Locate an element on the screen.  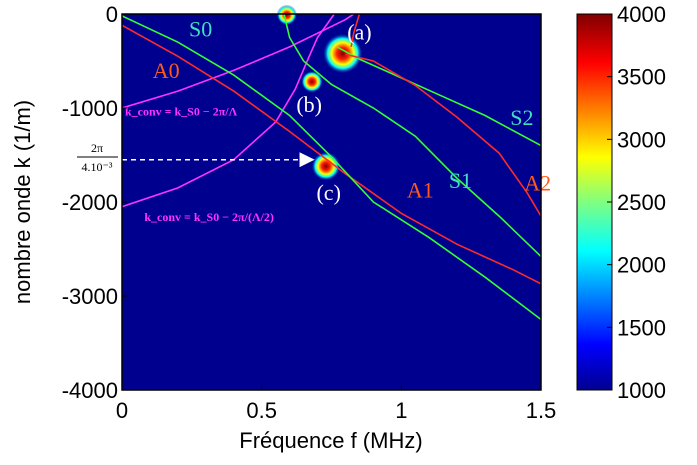
hotspot-label-0: (a) is located at coordinates (359, 31).